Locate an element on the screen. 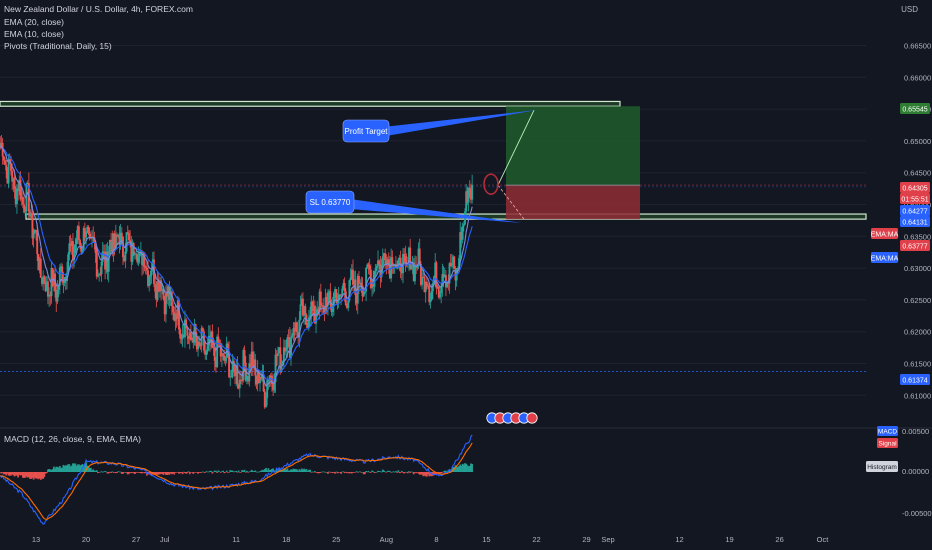  ema10-legend: EMA (10, close) is located at coordinates (34, 34).